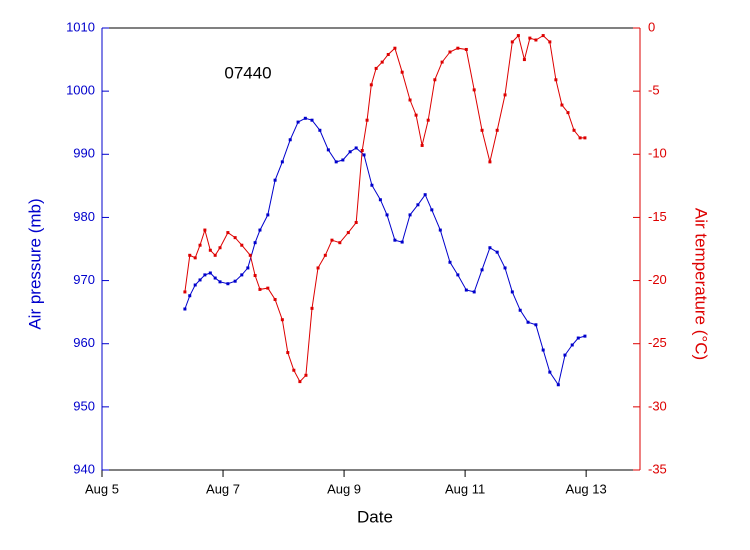  What do you see at coordinates (701, 284) in the screenshot?
I see `y2-axis-label: Air temperature (°C)` at bounding box center [701, 284].